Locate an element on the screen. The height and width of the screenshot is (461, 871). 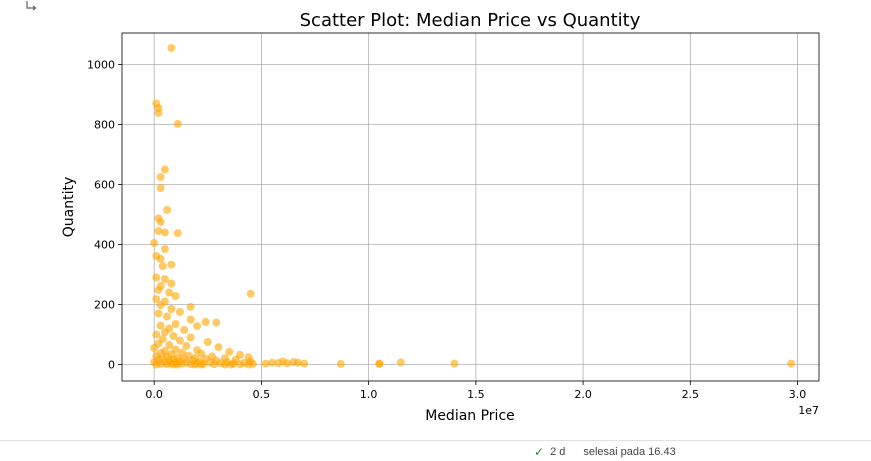
y-tick-label: 400 is located at coordinates (104, 245).